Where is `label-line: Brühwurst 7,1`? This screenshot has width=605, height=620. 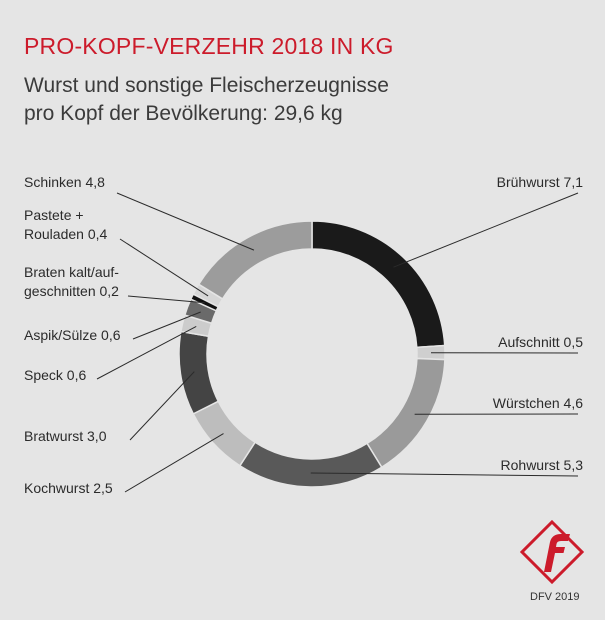
label-line: Brühwurst 7,1 is located at coordinates (540, 182).